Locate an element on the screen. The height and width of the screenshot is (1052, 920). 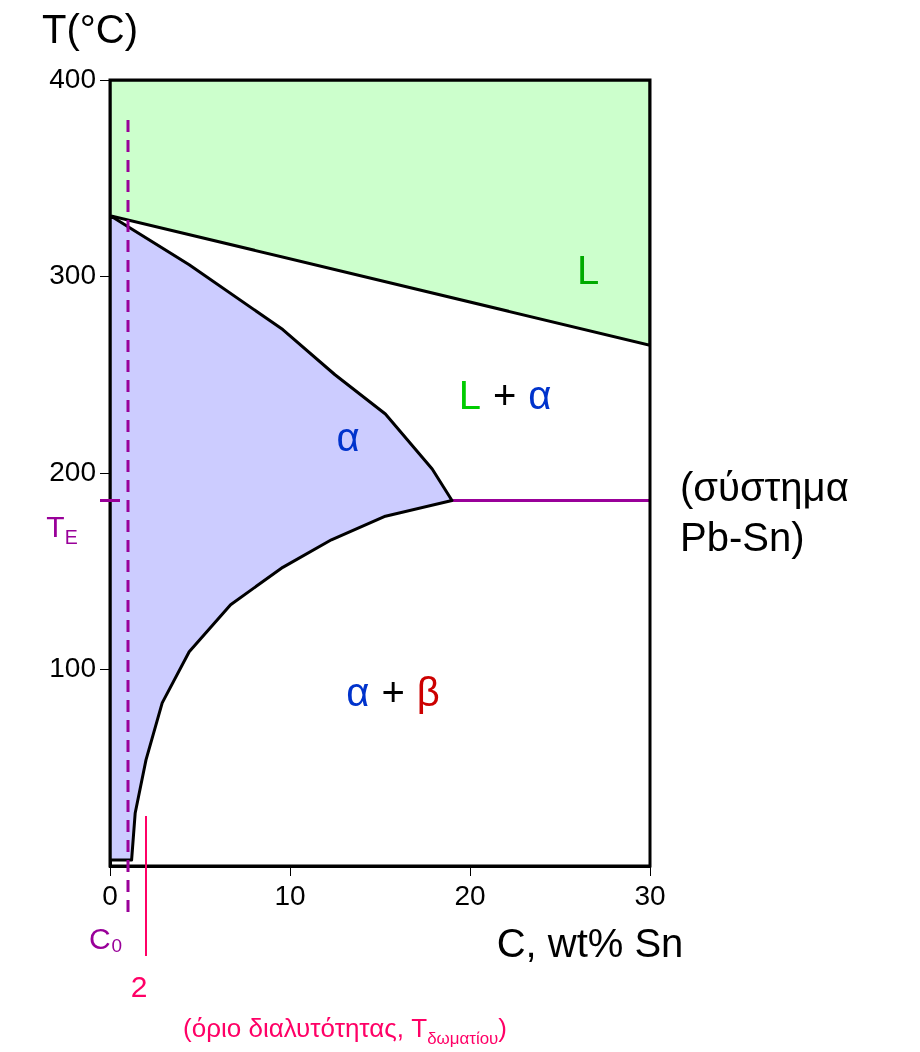
ref-line-label: C₀ is located at coordinates (106, 939).